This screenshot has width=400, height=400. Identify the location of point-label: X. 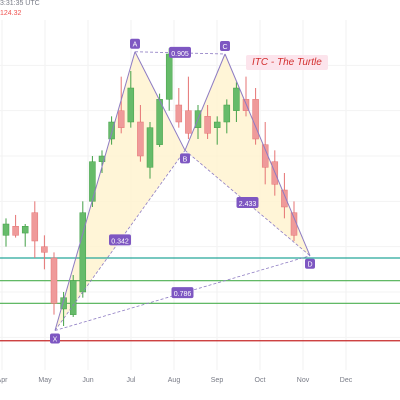
(55, 340).